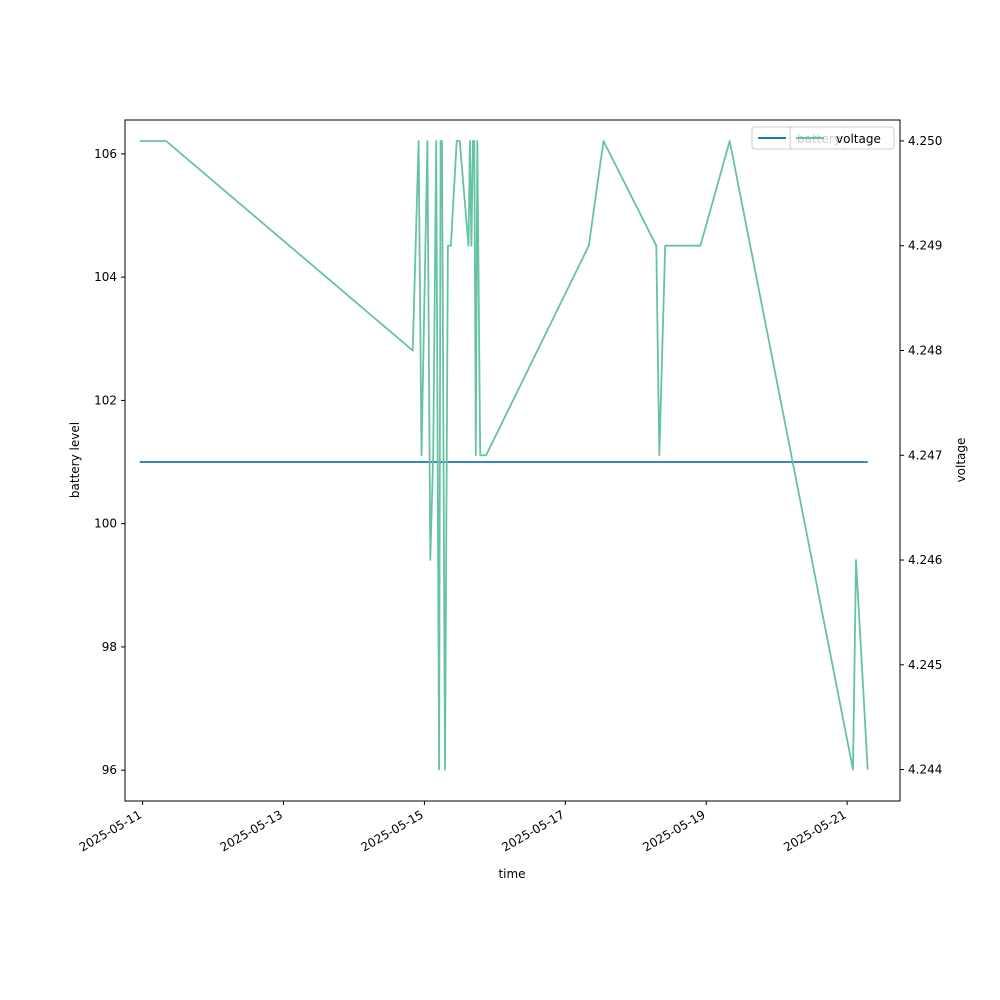 This screenshot has height=1000, width=1000. I want to click on left-y-tick-label: 100, so click(105, 524).